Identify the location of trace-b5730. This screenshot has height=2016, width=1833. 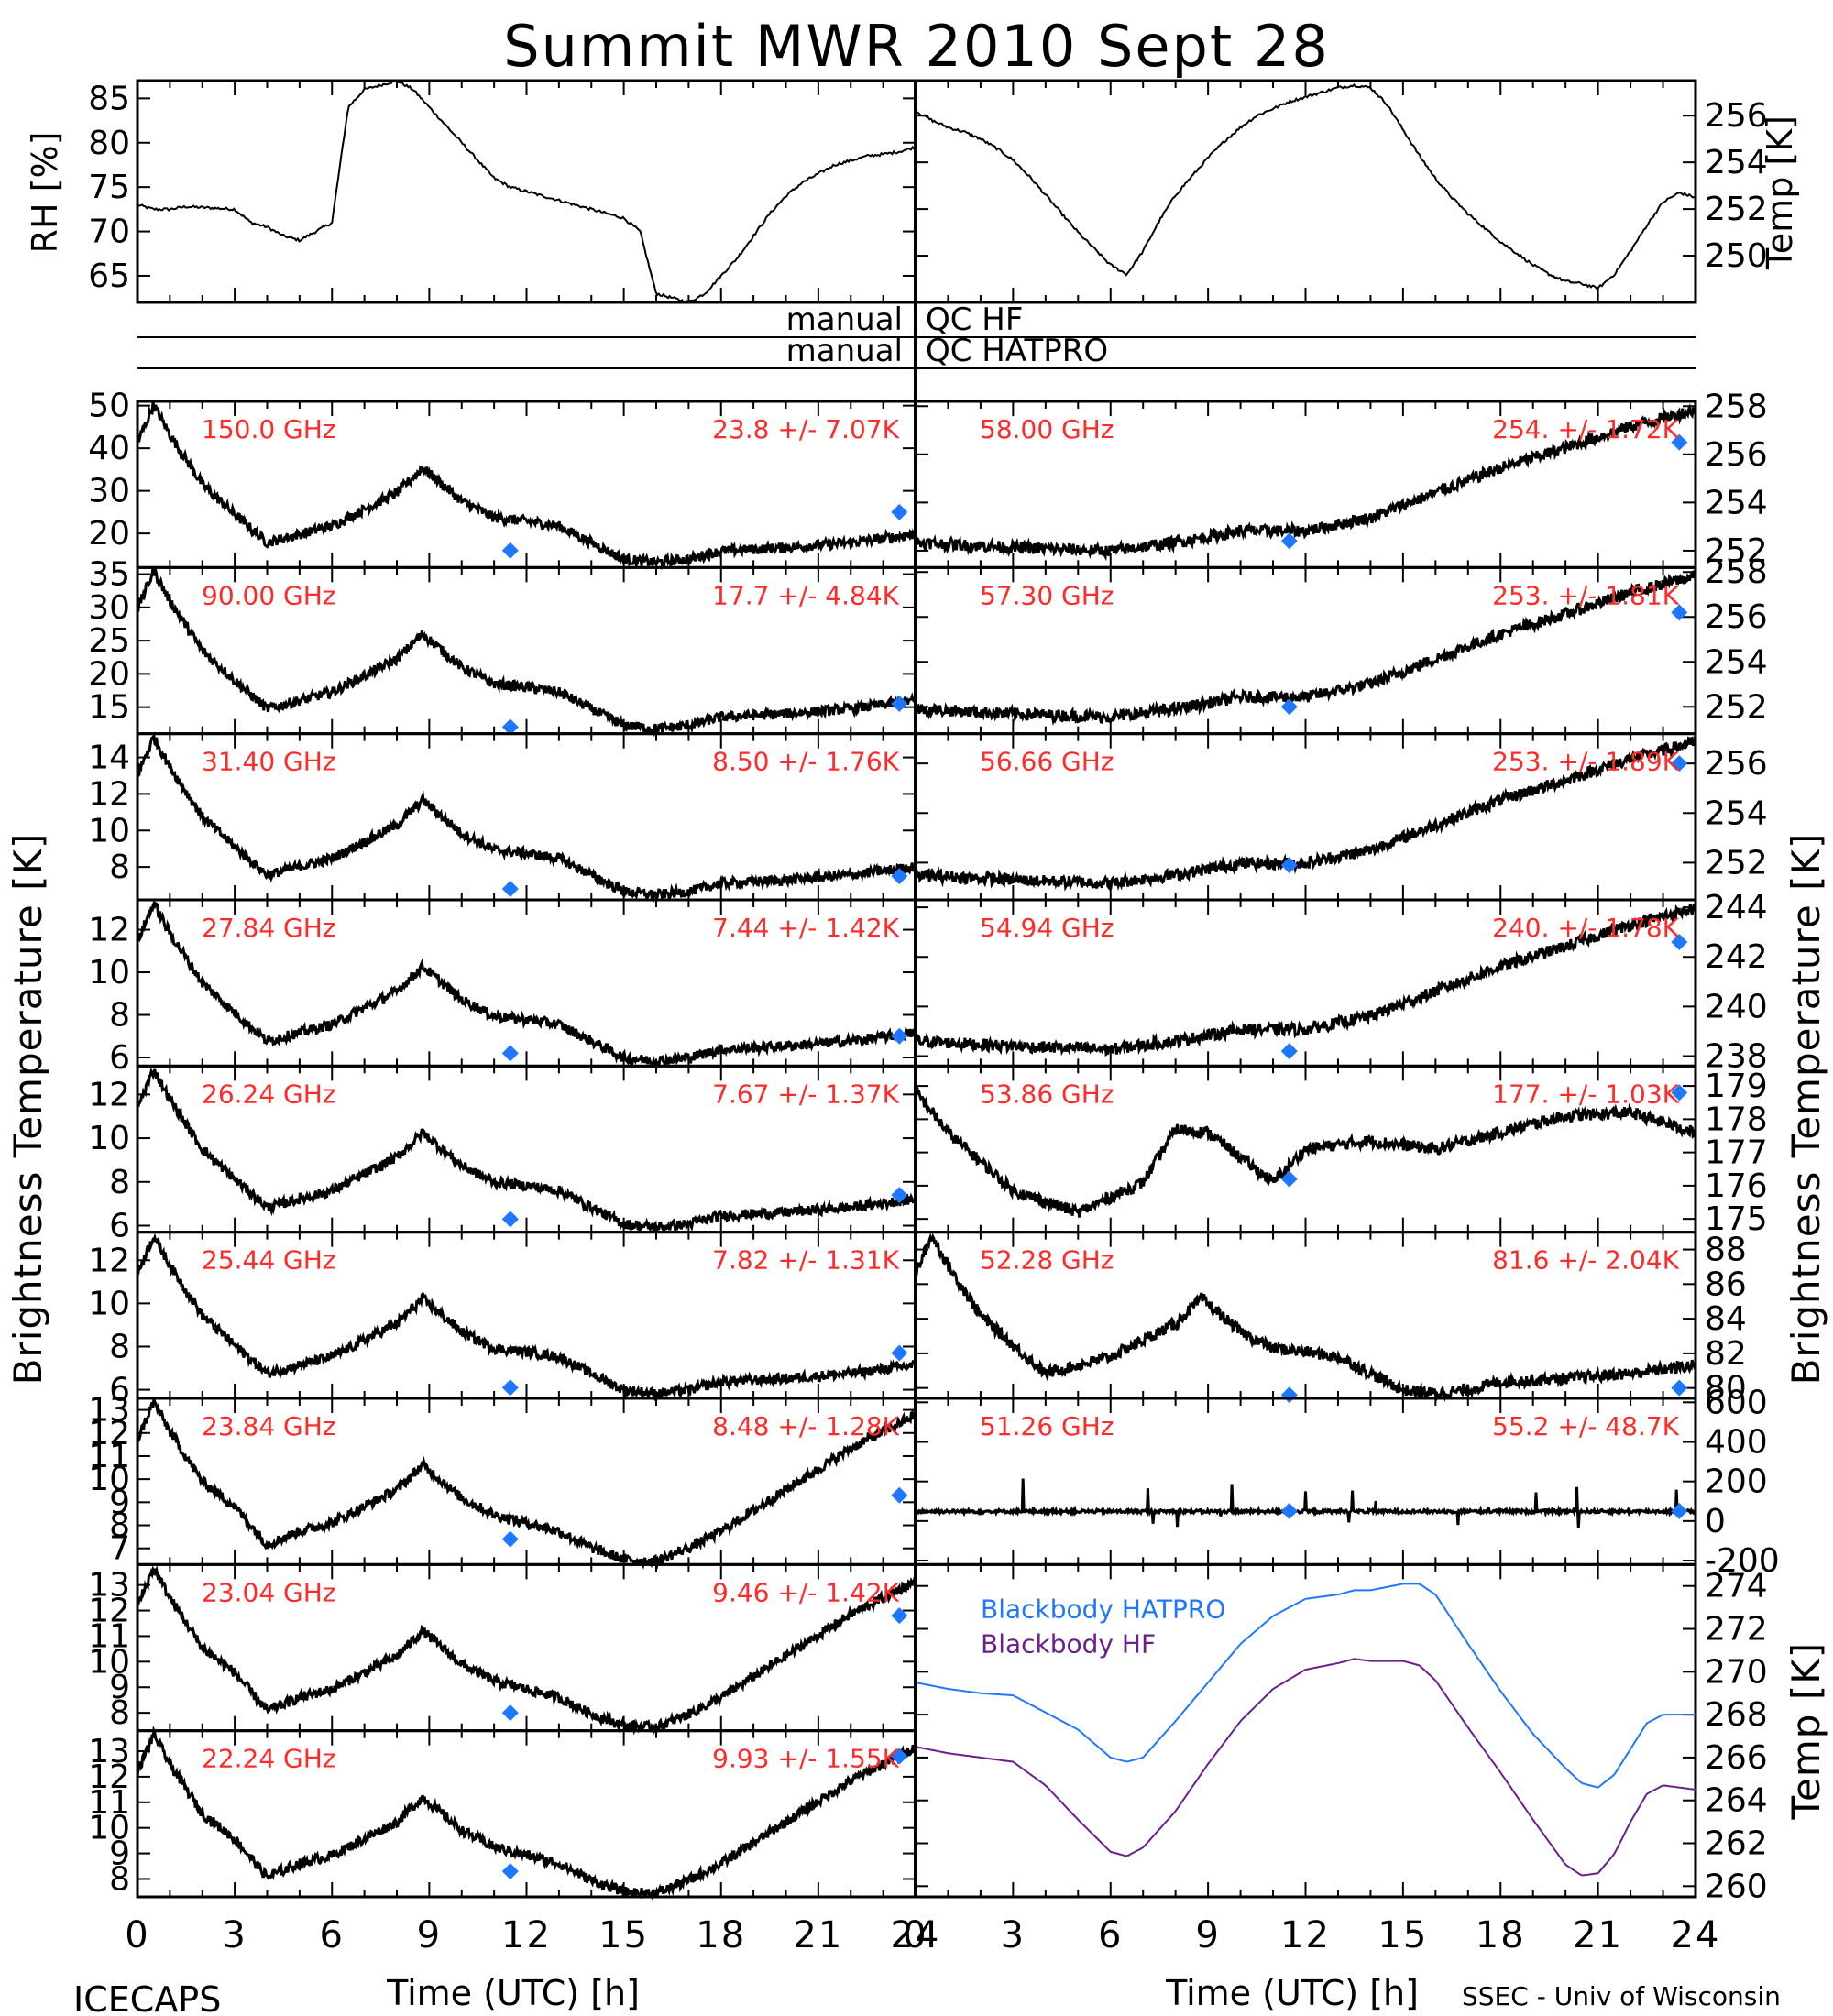
(1305, 648).